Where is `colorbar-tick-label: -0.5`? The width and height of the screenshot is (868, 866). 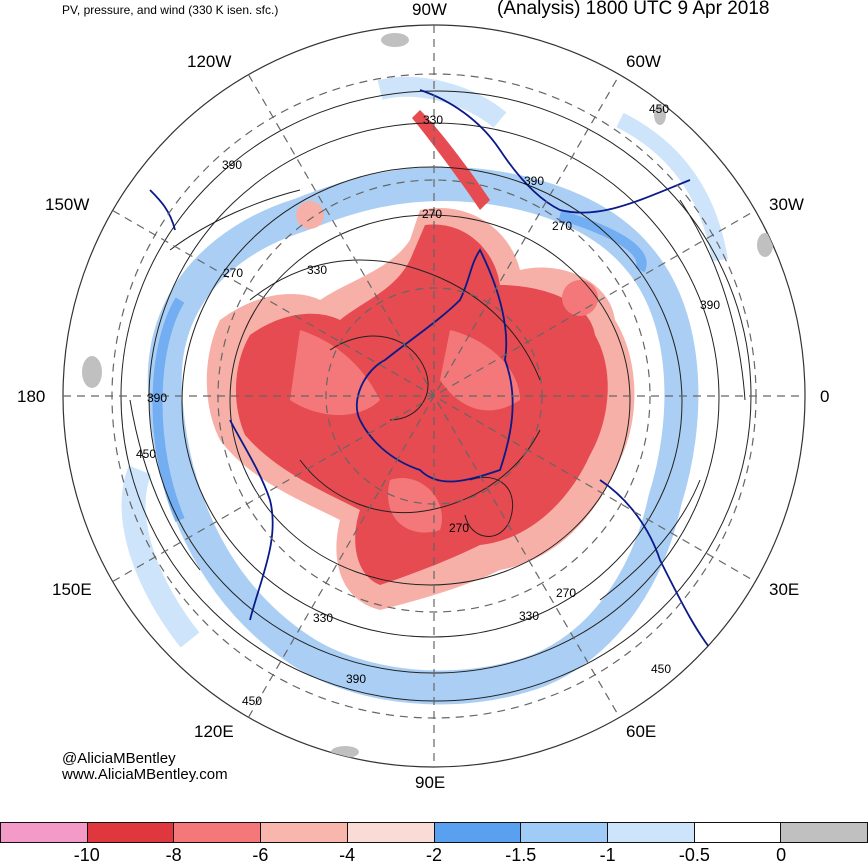 colorbar-tick-label: -0.5 is located at coordinates (694, 855).